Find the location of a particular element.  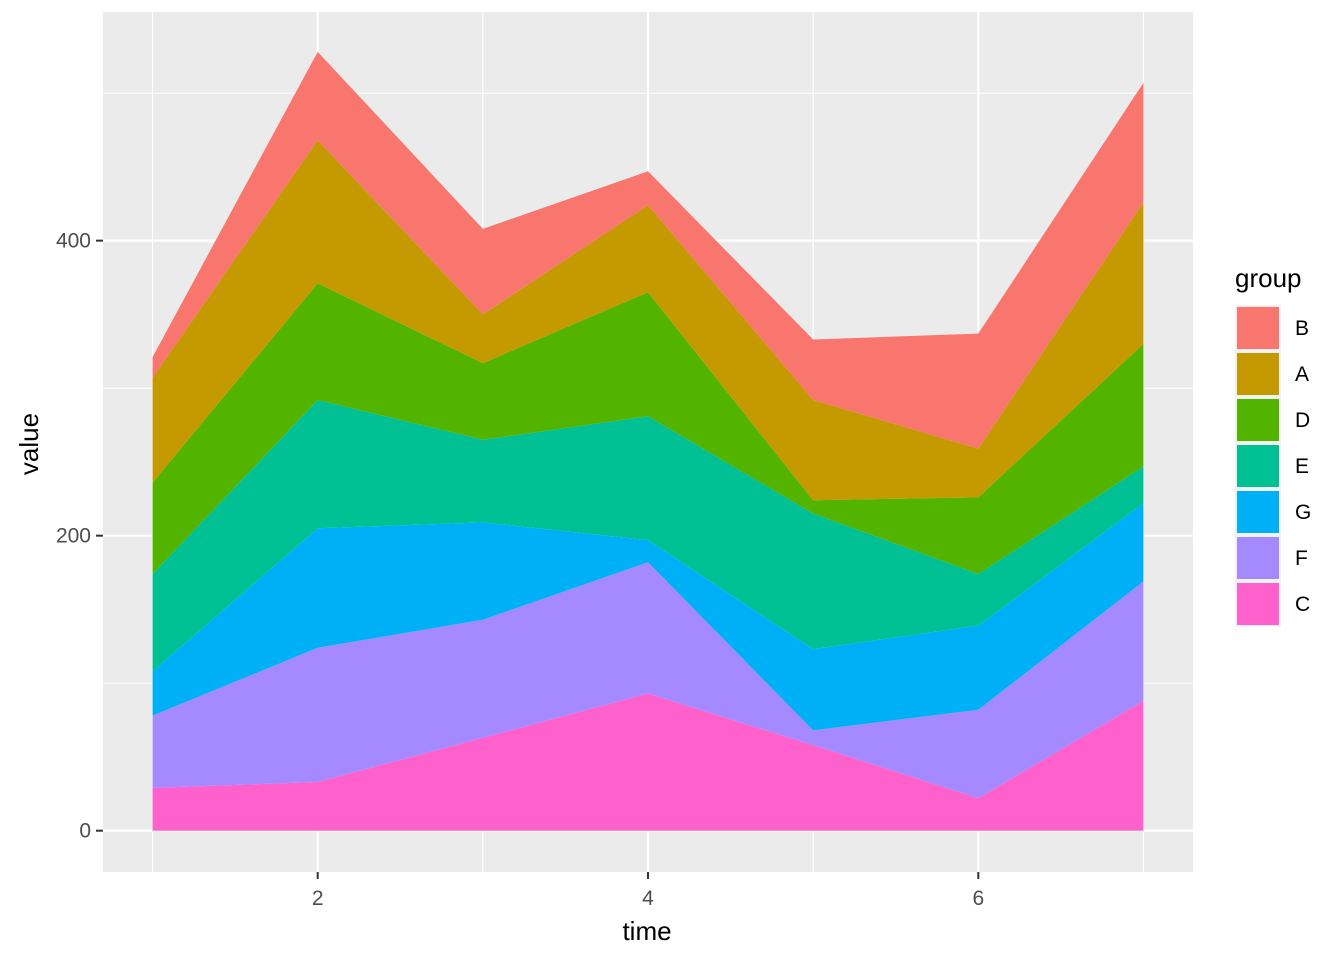

legend-label-G: G is located at coordinates (1303, 512).